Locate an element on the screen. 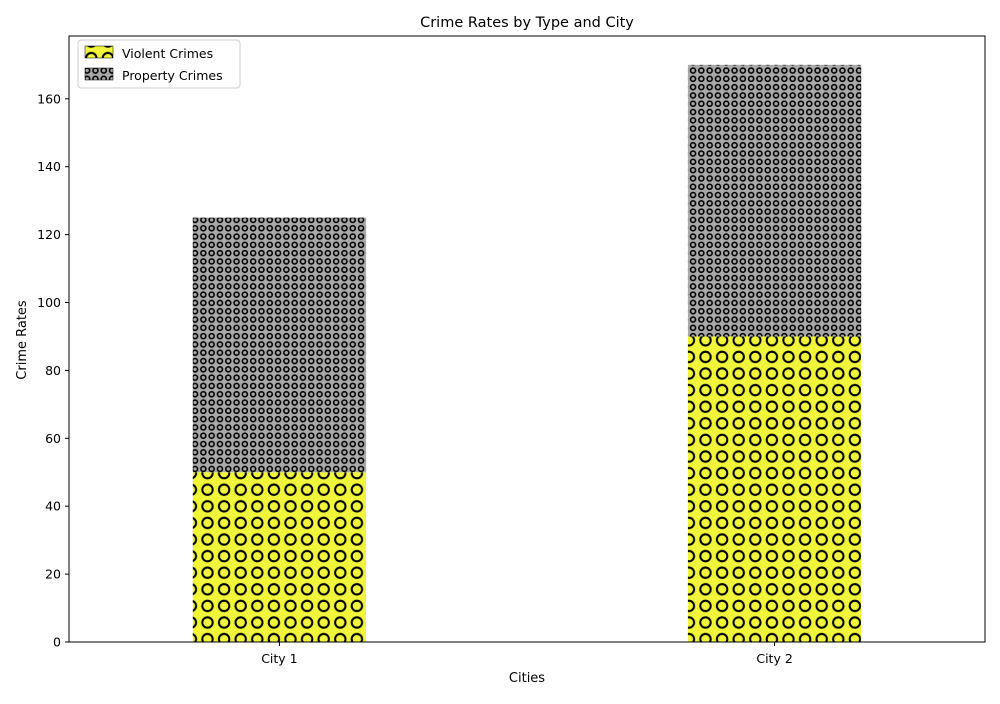 The width and height of the screenshot is (1000, 704). y-tick-label: 100 is located at coordinates (49, 302).